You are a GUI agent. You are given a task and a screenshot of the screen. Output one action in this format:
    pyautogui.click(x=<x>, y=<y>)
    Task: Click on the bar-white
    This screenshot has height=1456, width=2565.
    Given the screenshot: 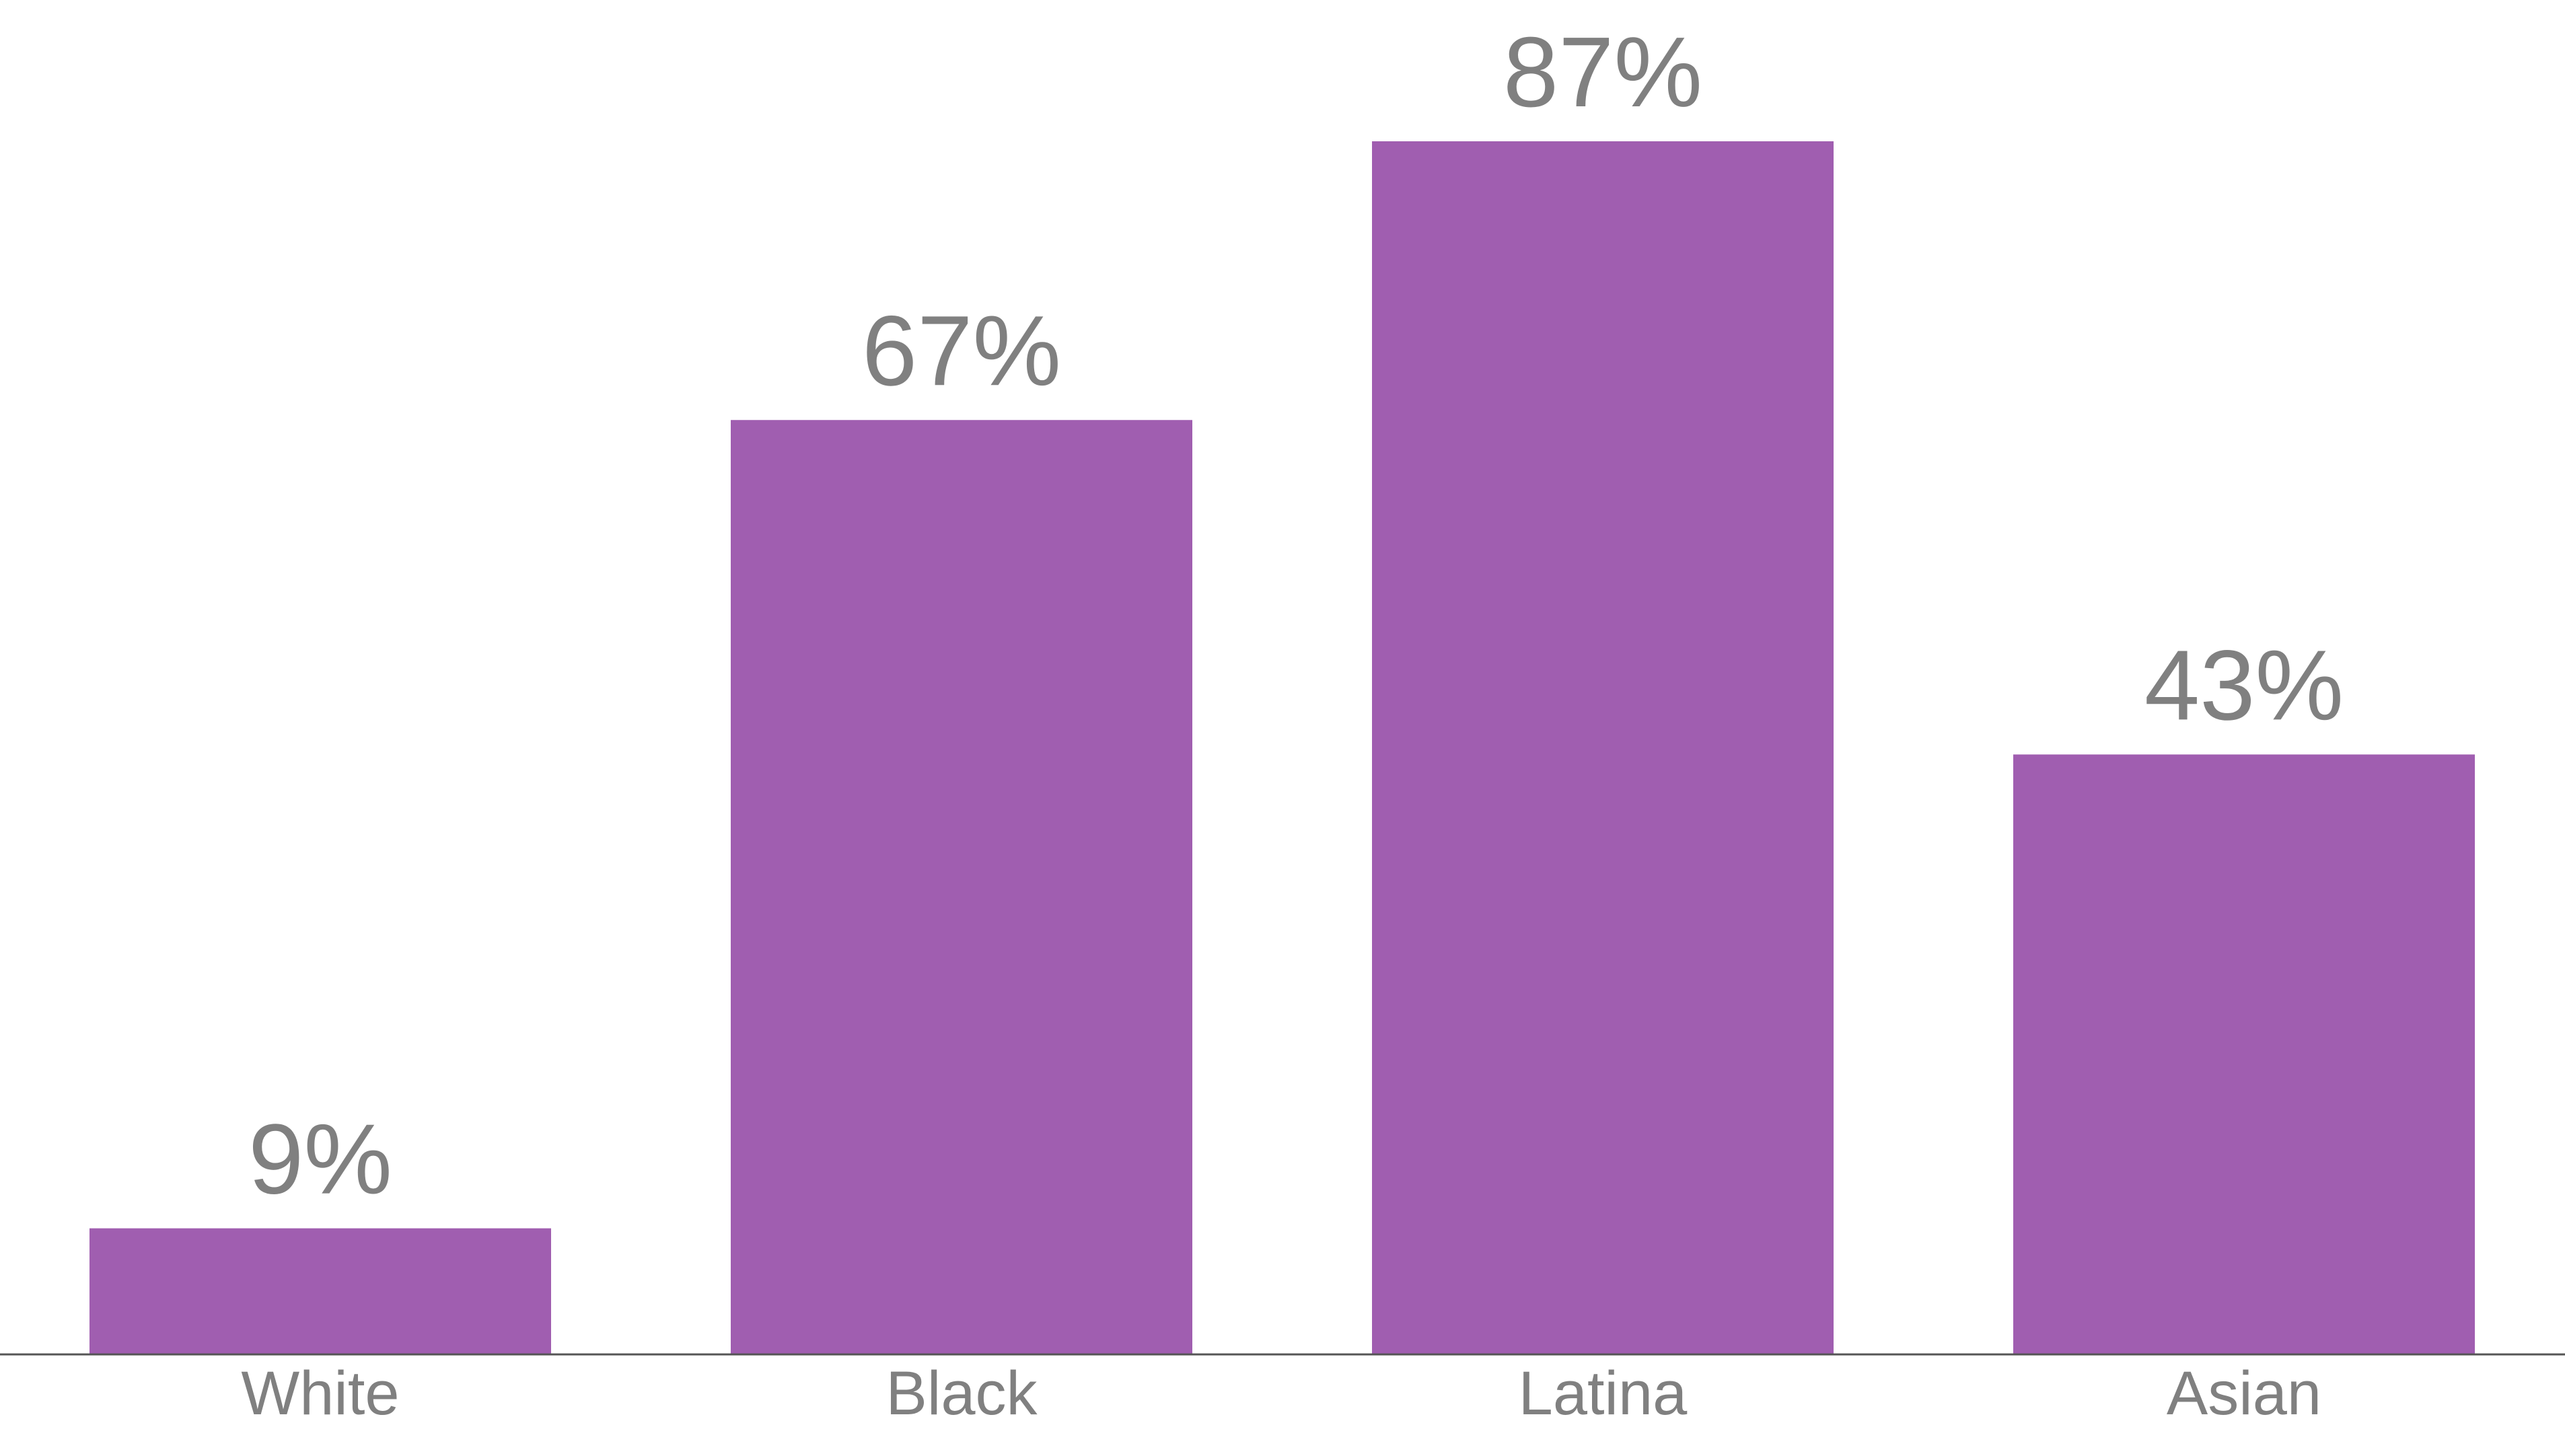 What is the action you would take?
    pyautogui.click(x=320, y=1291)
    